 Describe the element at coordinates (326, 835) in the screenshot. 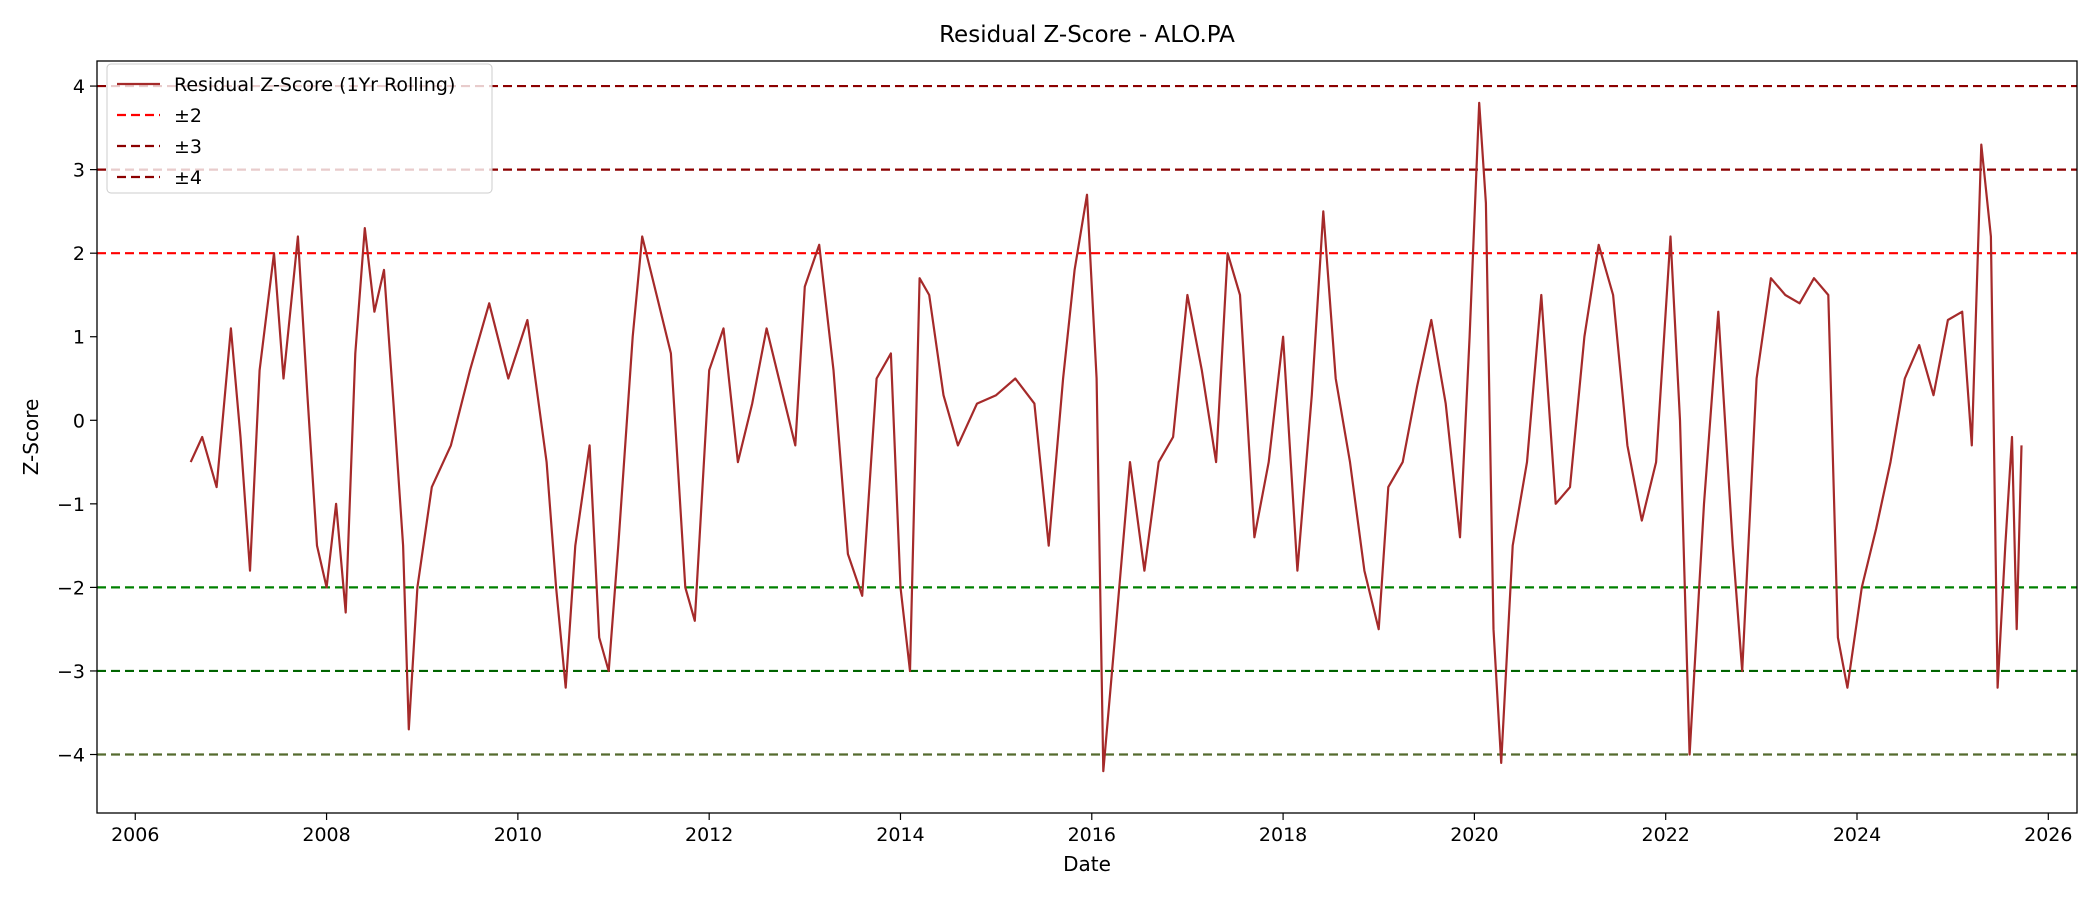

I see `x-tick-label: 2008` at that location.